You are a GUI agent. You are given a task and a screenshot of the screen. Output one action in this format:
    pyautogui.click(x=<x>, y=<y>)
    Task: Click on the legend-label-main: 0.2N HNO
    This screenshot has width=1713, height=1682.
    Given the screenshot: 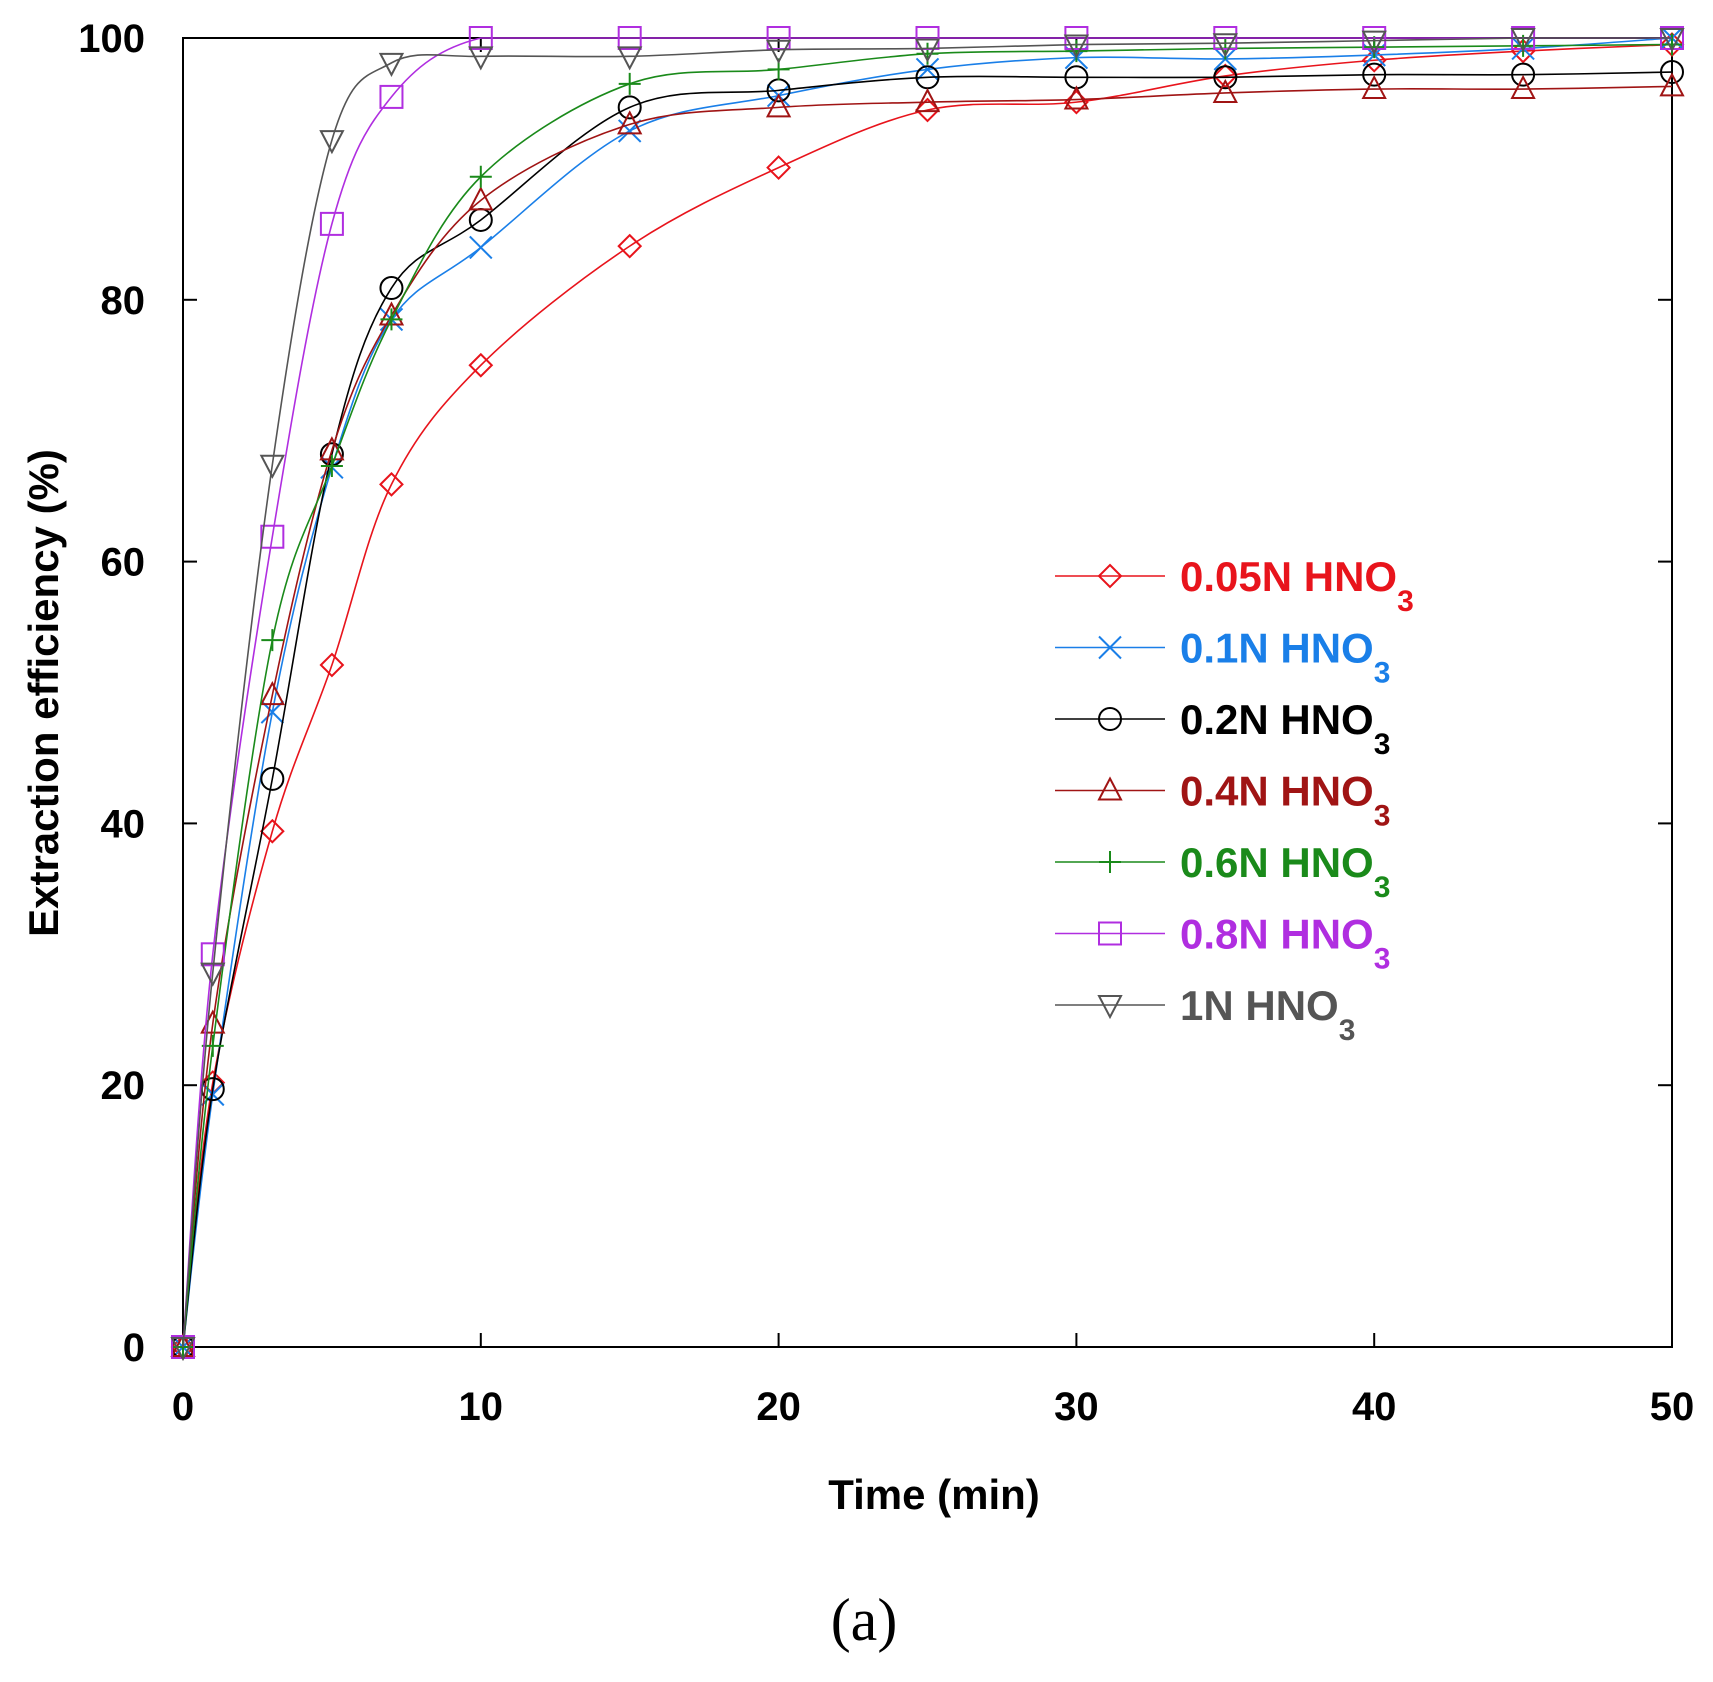 What is the action you would take?
    pyautogui.click(x=1277, y=719)
    